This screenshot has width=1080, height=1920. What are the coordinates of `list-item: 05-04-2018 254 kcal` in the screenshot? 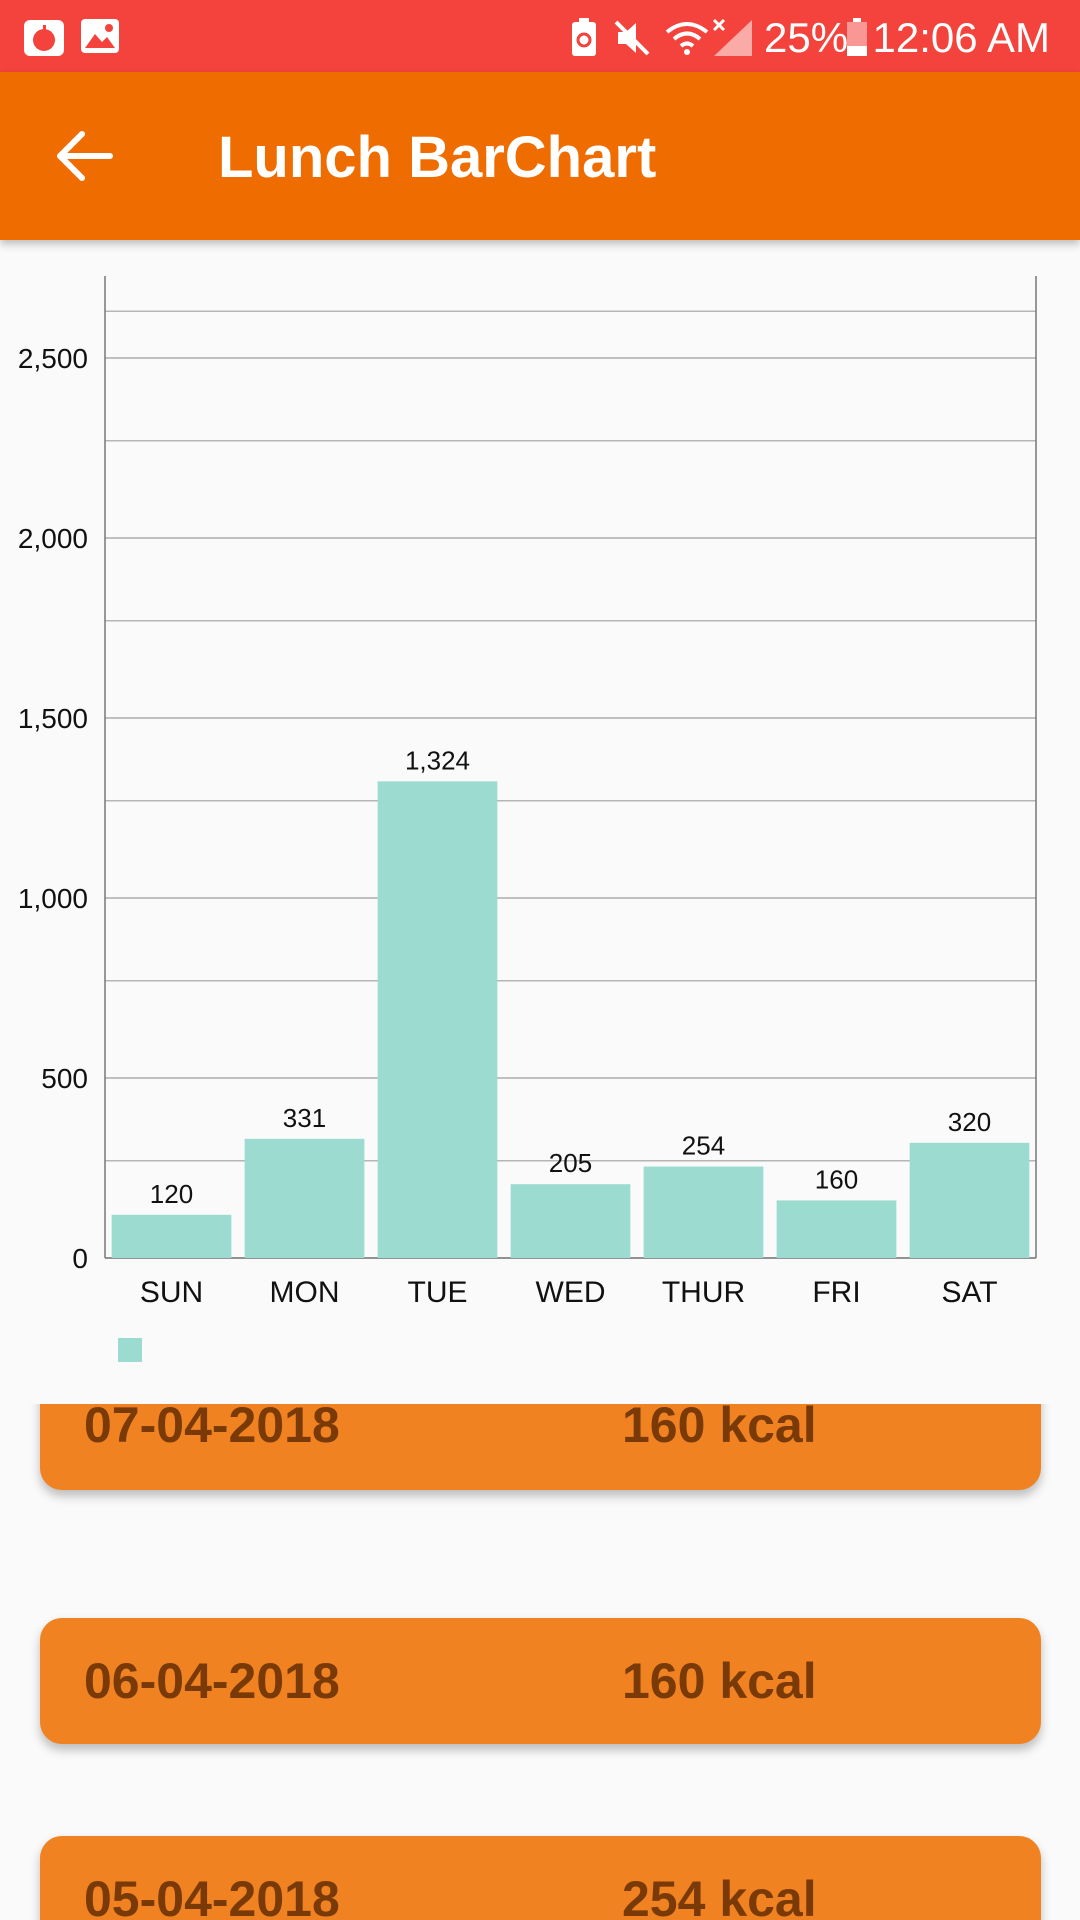 It's located at (540, 1878).